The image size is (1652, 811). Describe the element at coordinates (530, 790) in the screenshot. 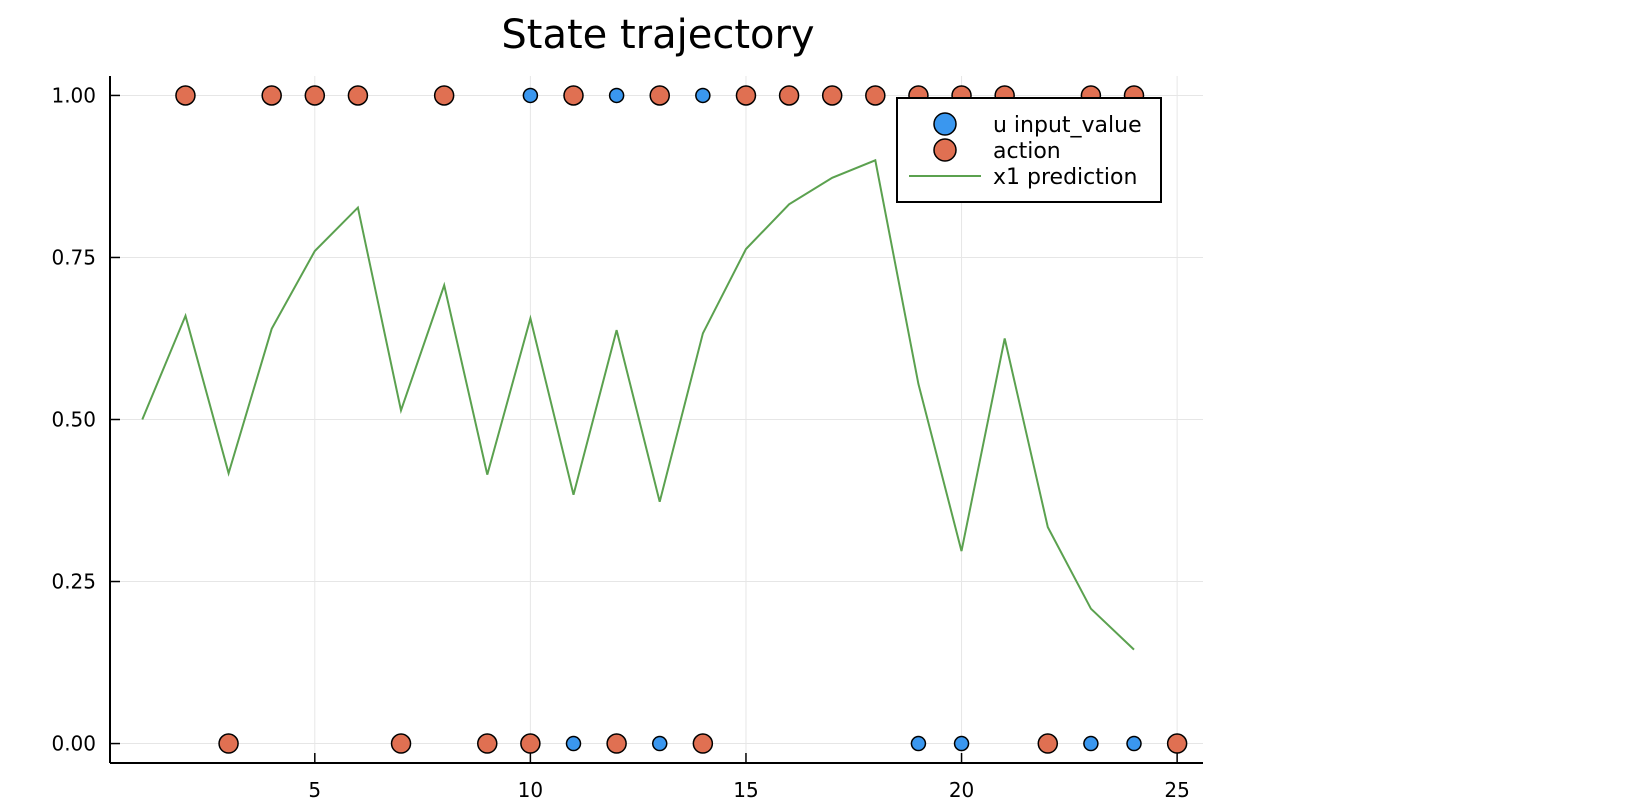

I see `x-tick-label: 10` at that location.